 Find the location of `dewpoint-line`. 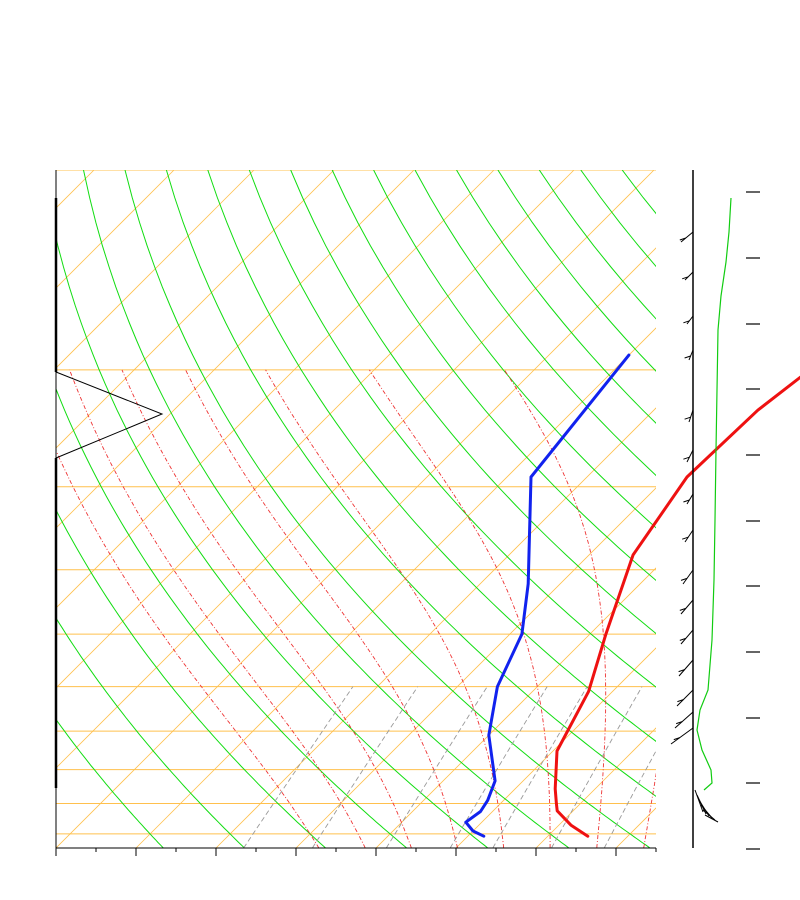

dewpoint-line is located at coordinates (547, 595).